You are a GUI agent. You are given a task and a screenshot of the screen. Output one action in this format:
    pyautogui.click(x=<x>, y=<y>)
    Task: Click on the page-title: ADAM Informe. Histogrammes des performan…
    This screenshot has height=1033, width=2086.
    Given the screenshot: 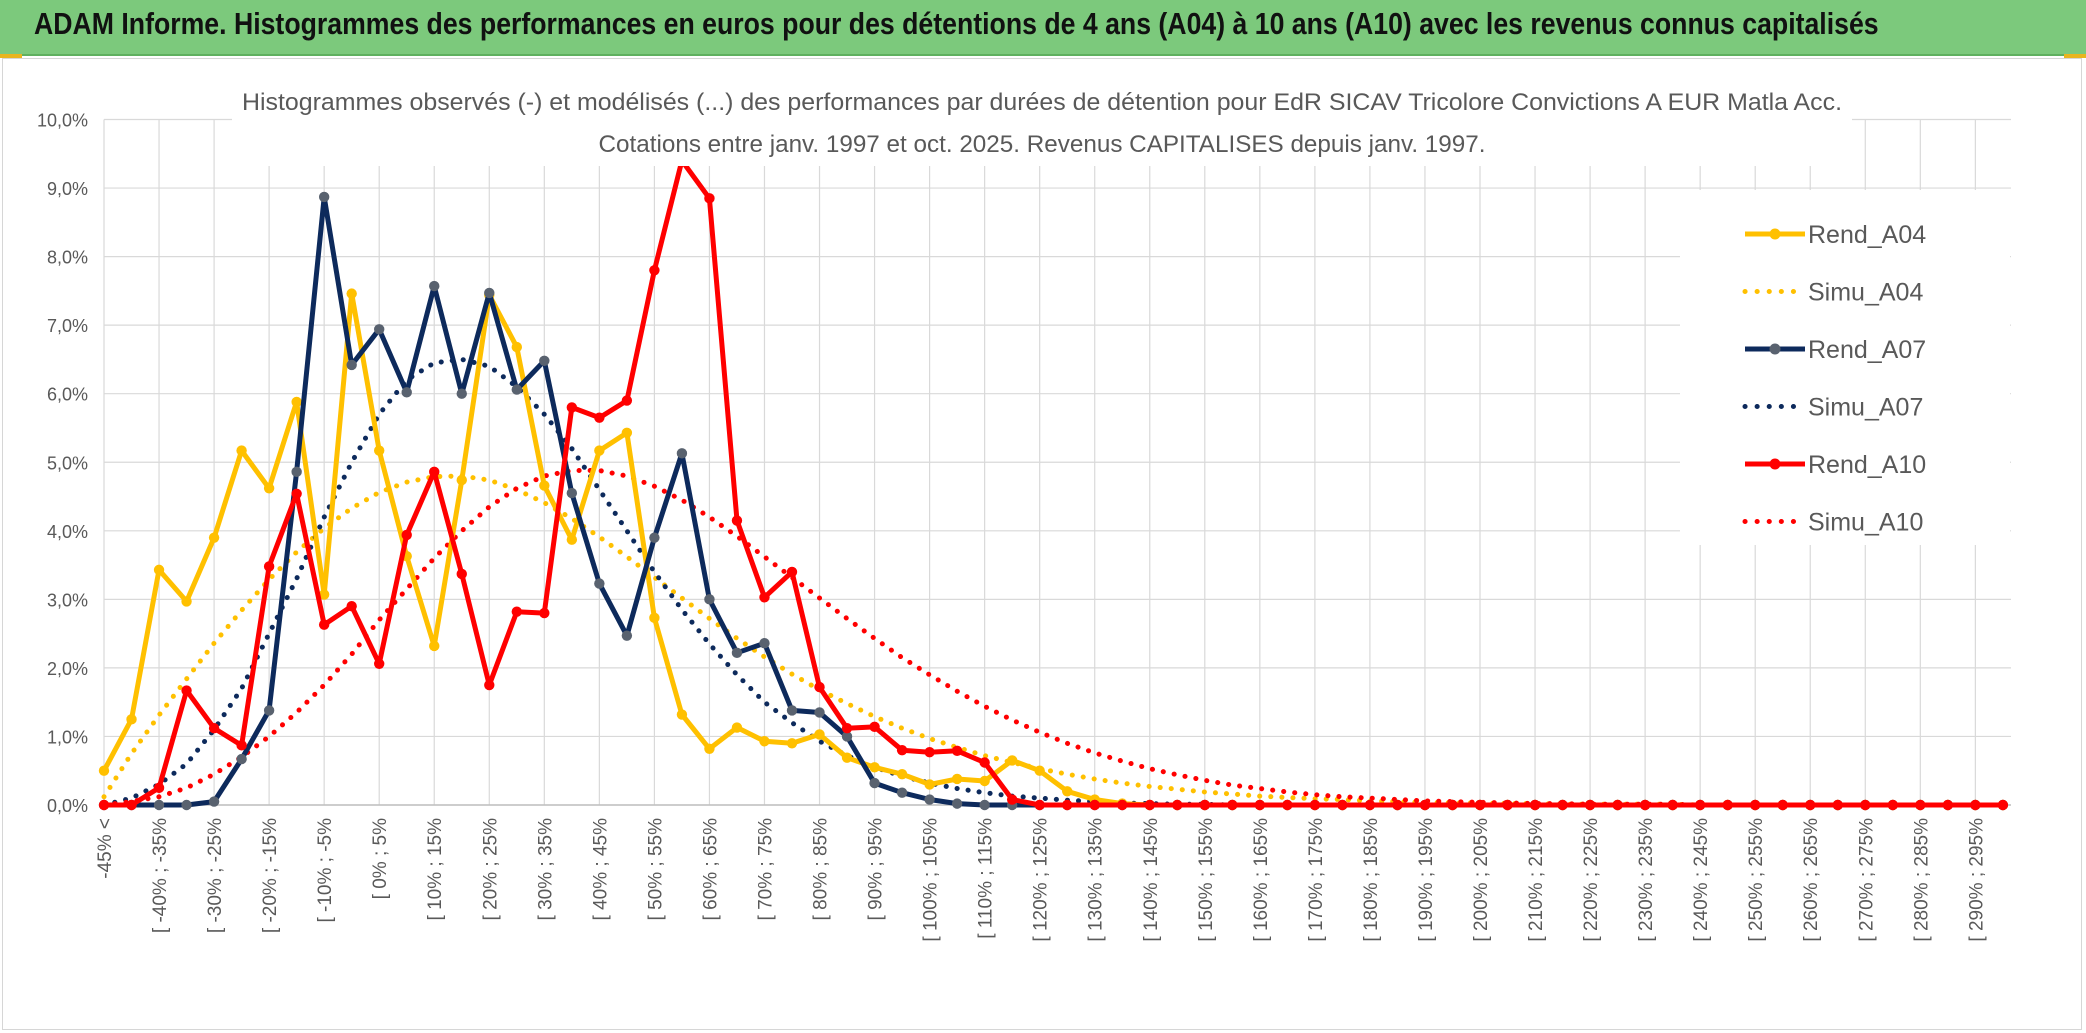 What is the action you would take?
    pyautogui.click(x=956, y=23)
    